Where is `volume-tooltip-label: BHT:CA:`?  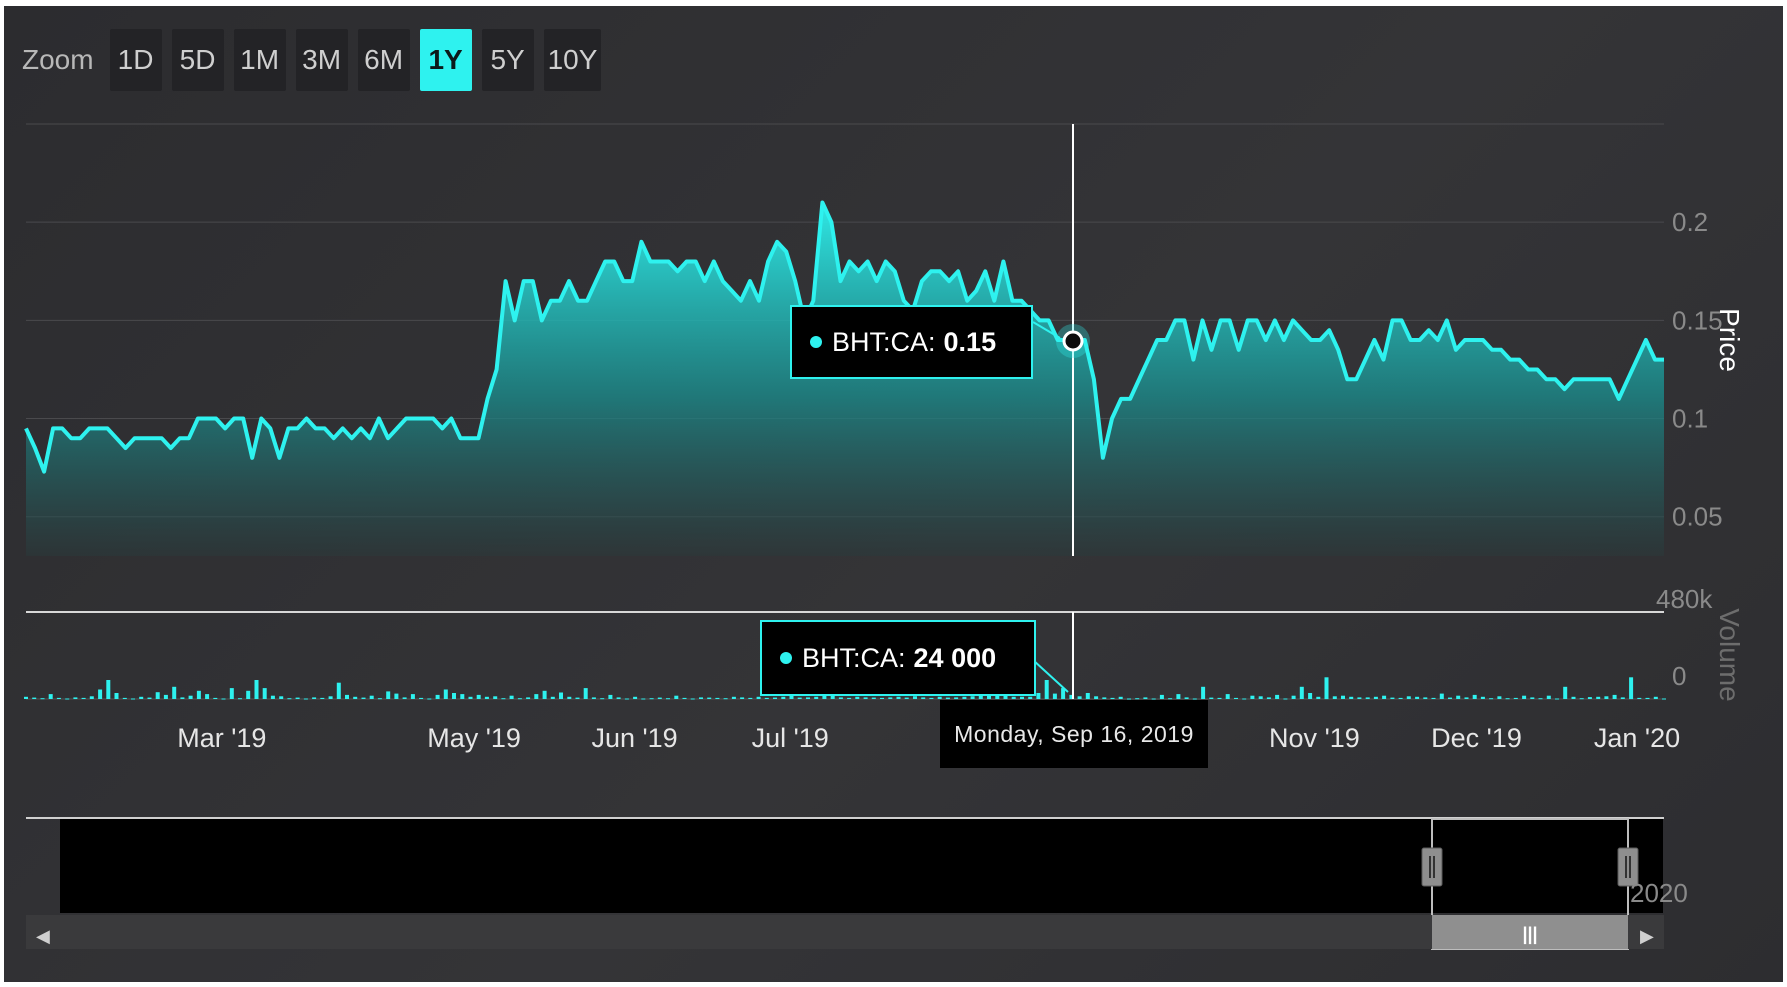 volume-tooltip-label: BHT:CA: is located at coordinates (854, 657).